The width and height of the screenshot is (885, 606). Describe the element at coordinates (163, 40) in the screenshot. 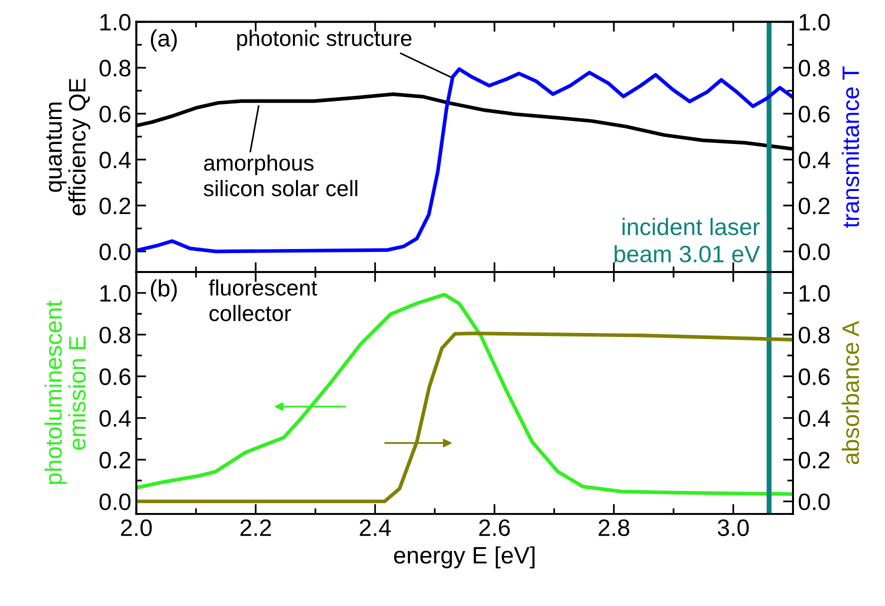

I see `annotation: (a)` at that location.